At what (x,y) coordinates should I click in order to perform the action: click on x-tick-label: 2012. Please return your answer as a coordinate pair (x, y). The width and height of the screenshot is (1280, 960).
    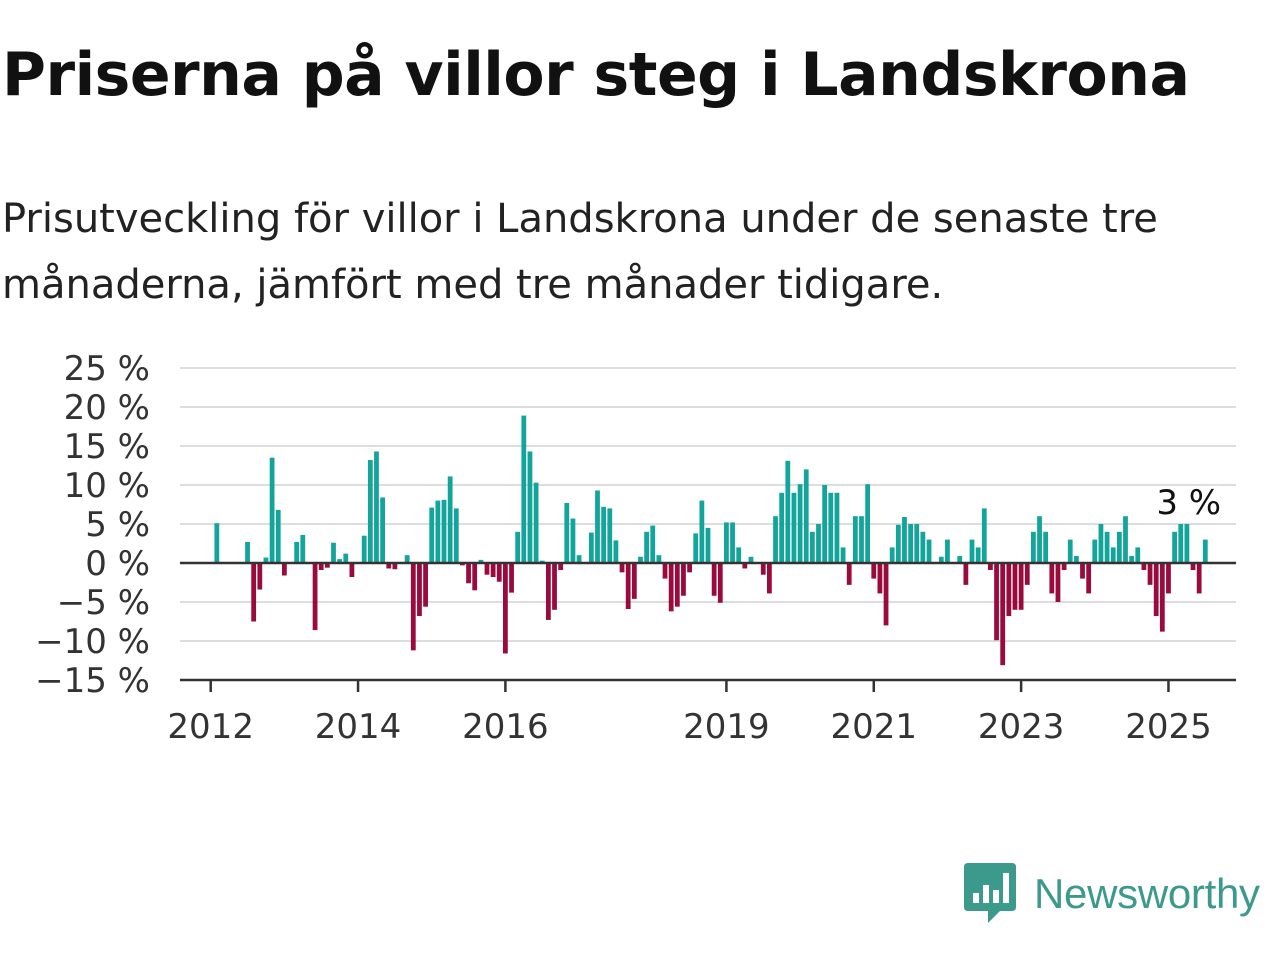
    Looking at the image, I should click on (210, 727).